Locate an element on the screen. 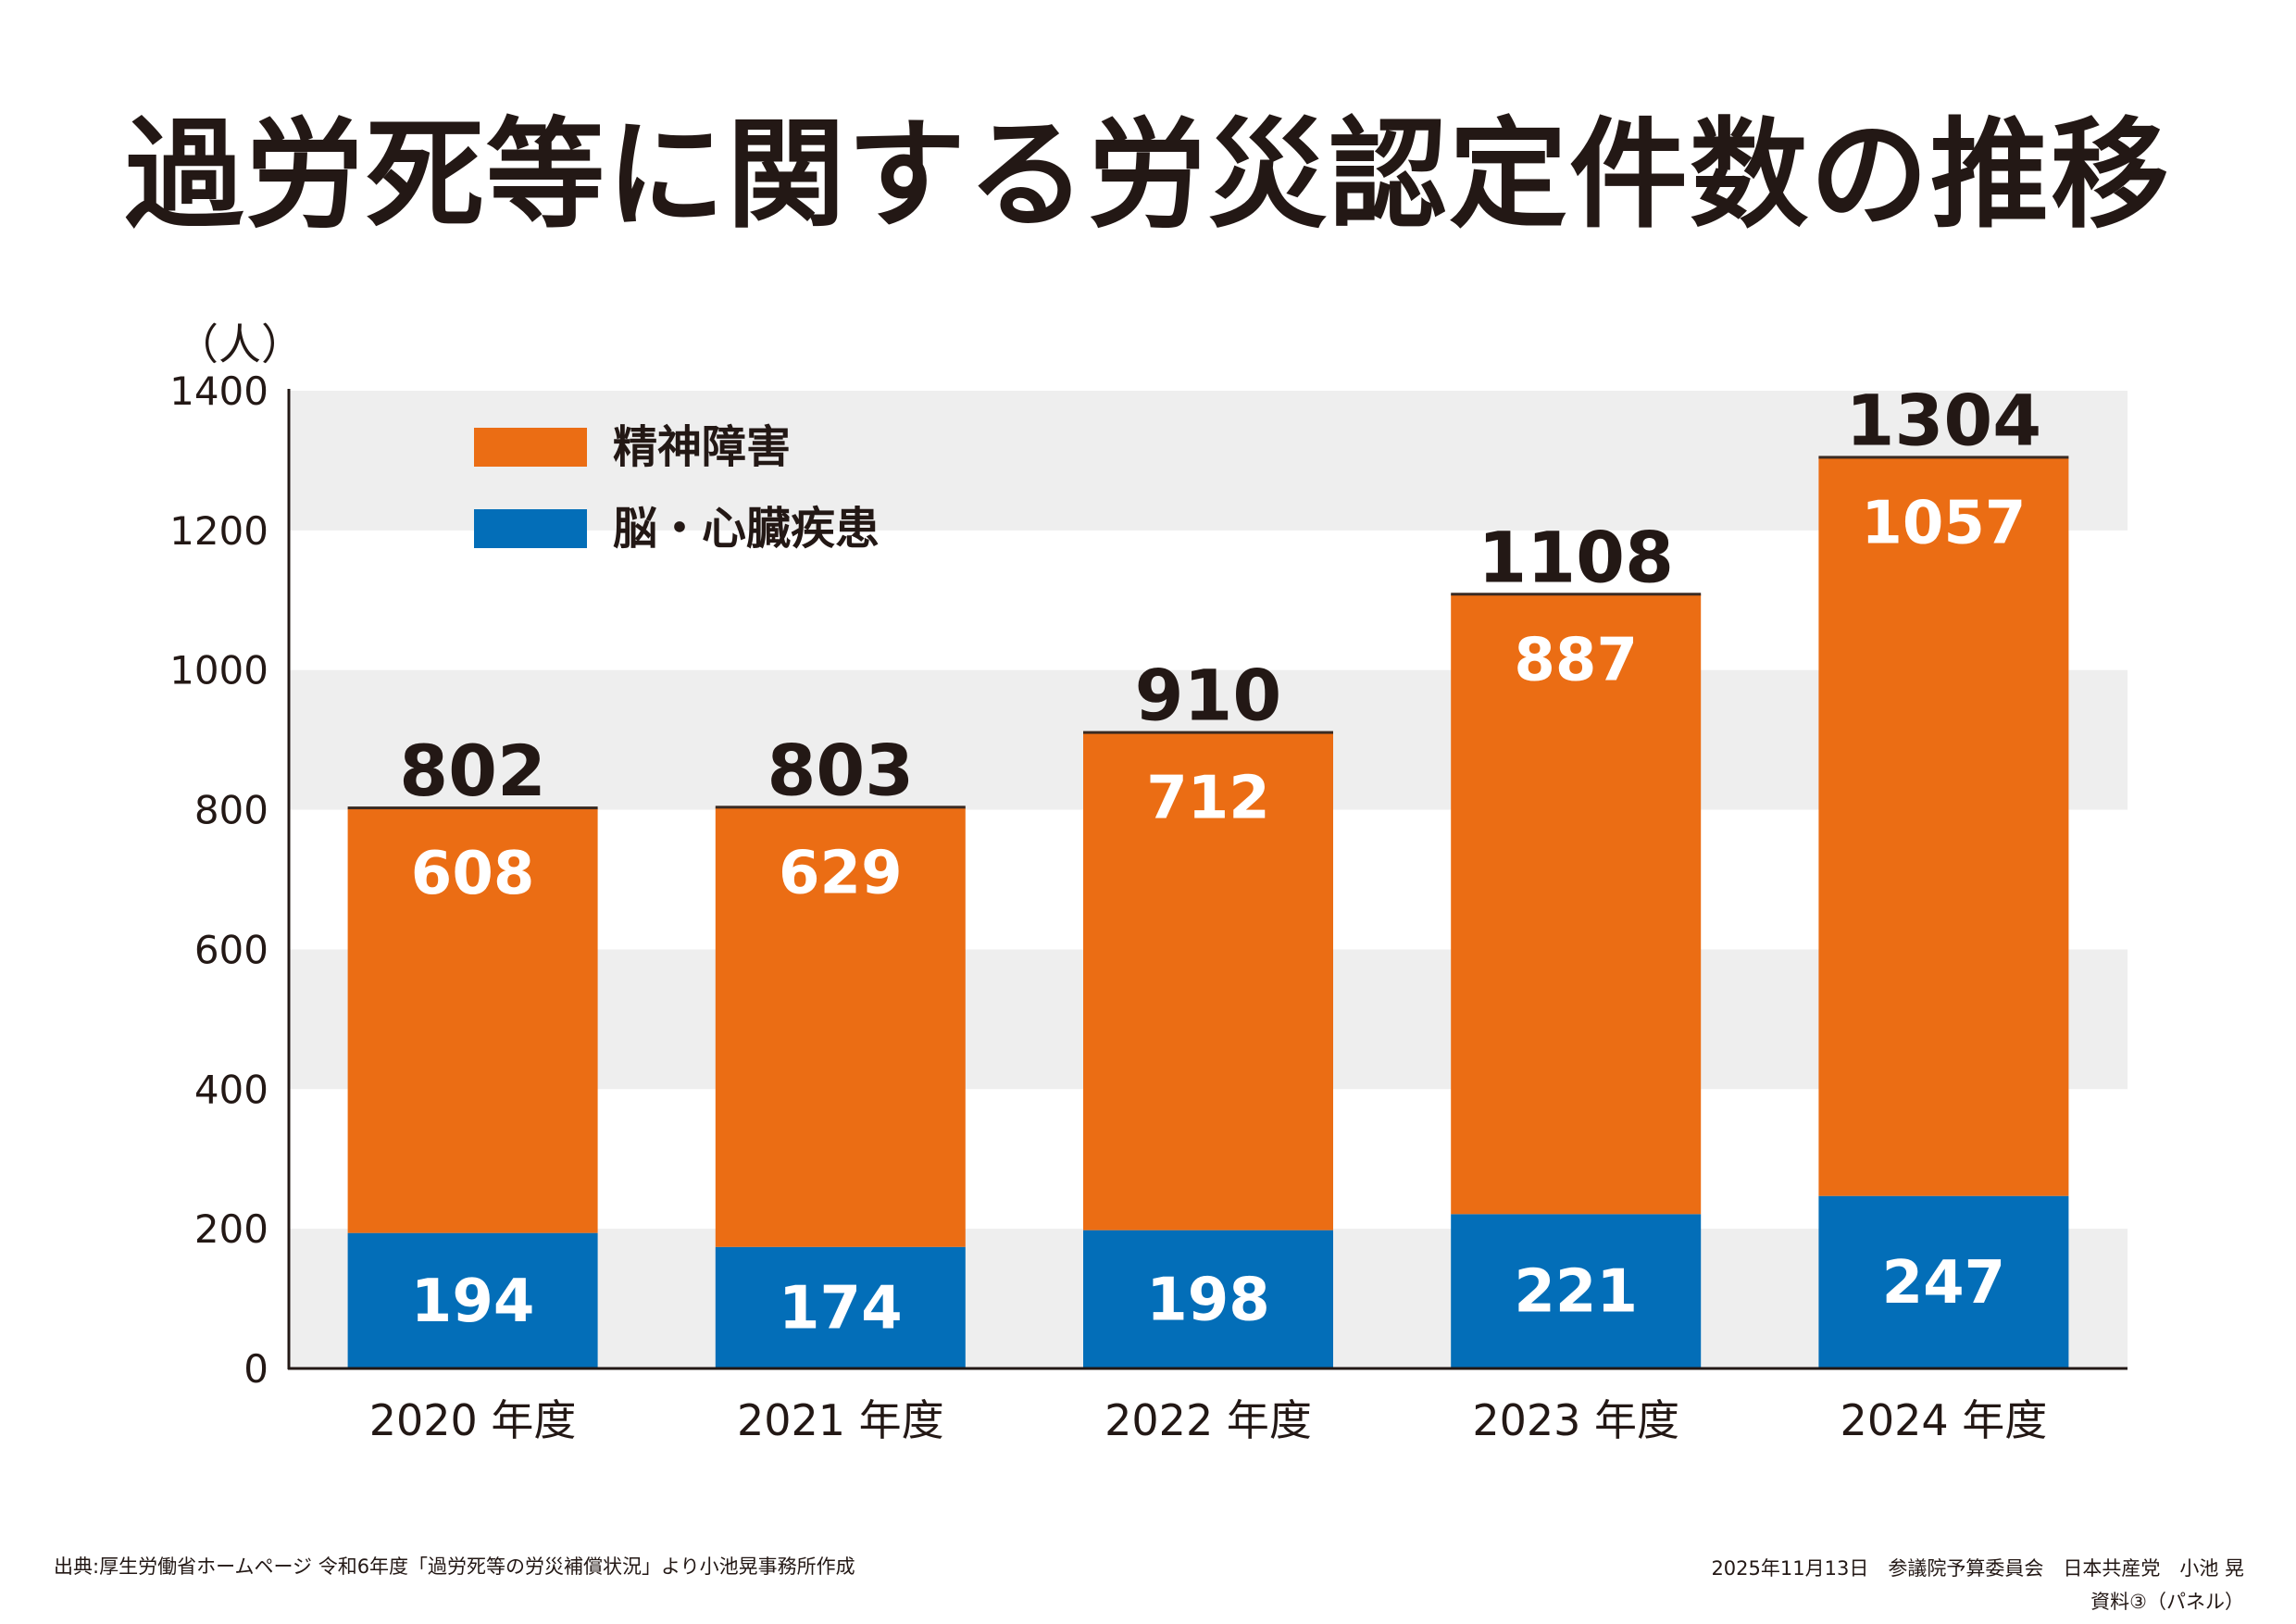 This screenshot has height=1624, width=2296. total-label: 1304 is located at coordinates (1944, 420).